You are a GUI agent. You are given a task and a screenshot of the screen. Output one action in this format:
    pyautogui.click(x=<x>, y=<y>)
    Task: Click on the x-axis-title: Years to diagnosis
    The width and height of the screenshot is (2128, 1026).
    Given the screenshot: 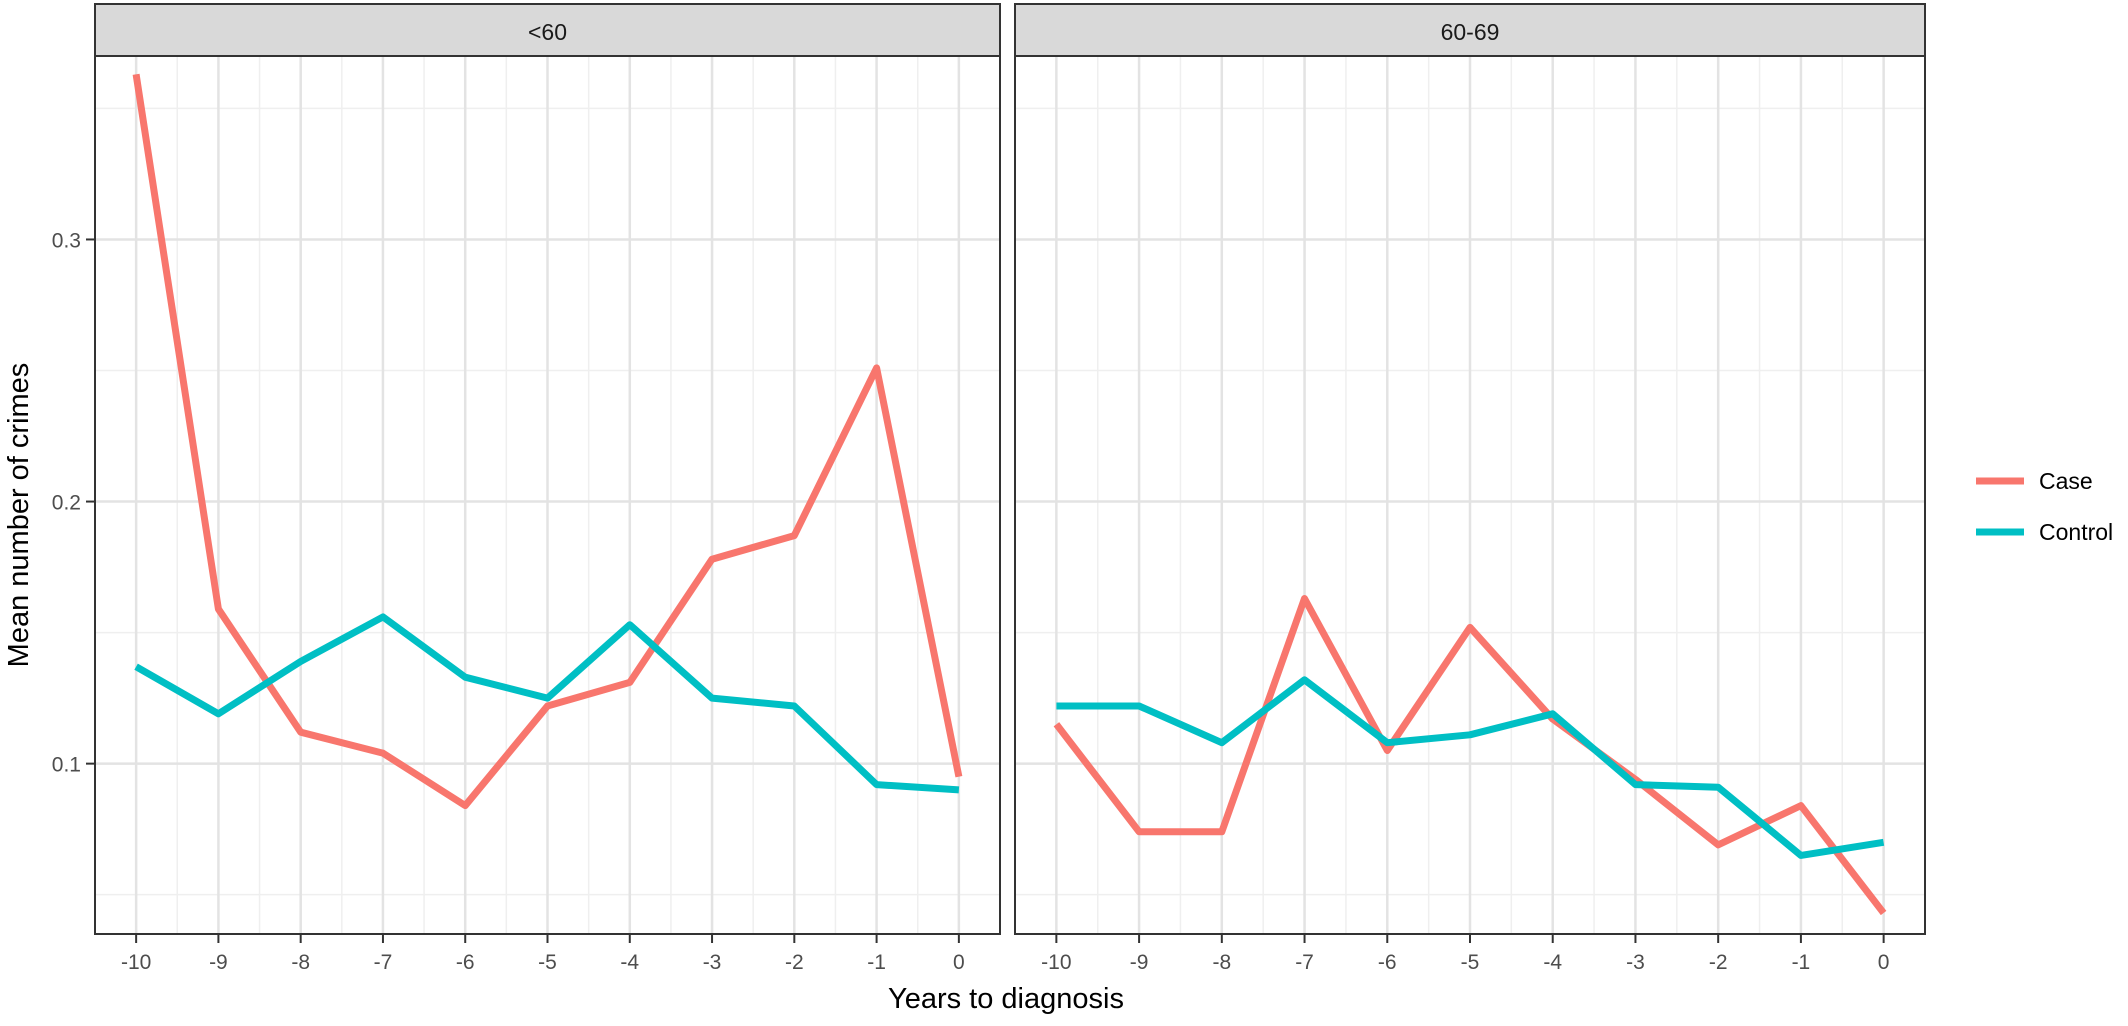 What is the action you would take?
    pyautogui.click(x=1006, y=999)
    